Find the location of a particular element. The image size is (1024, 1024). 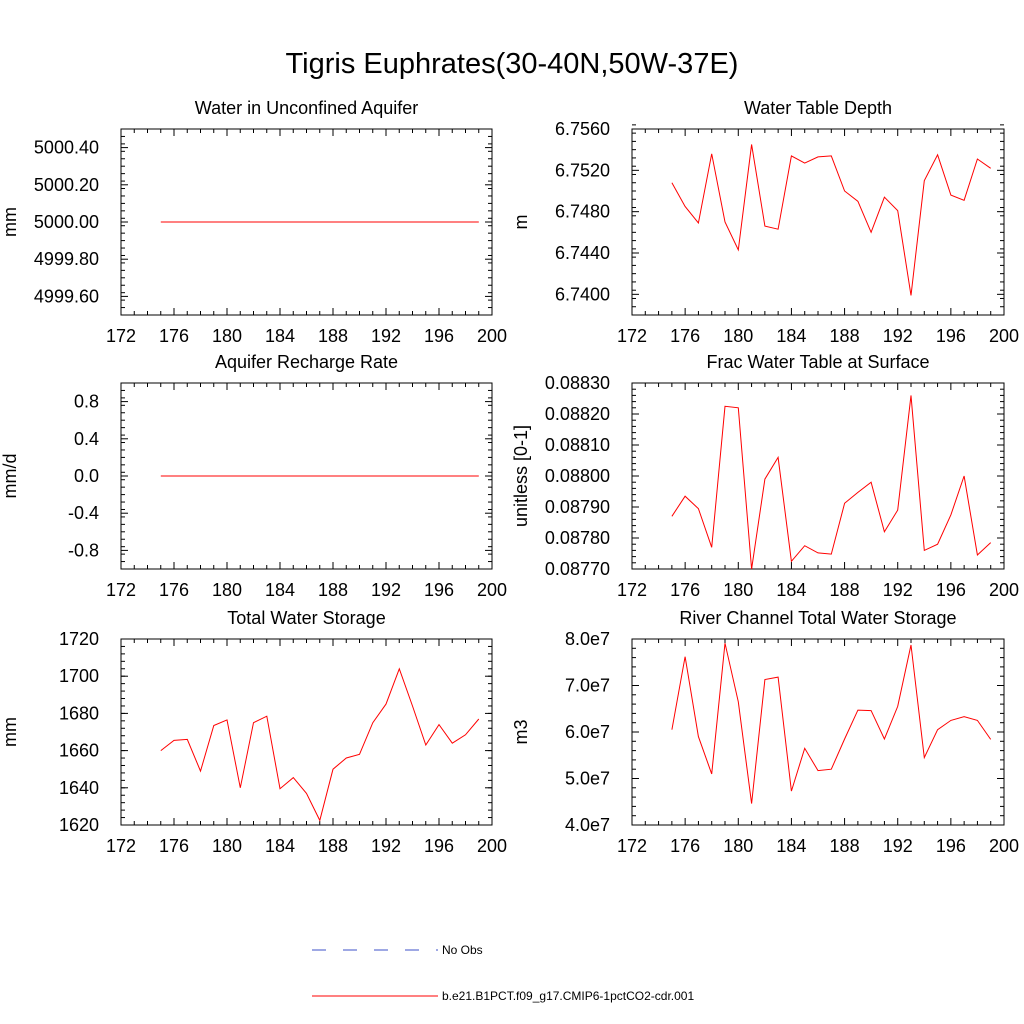

y-tick-label: 6.7520 is located at coordinates (582, 170).